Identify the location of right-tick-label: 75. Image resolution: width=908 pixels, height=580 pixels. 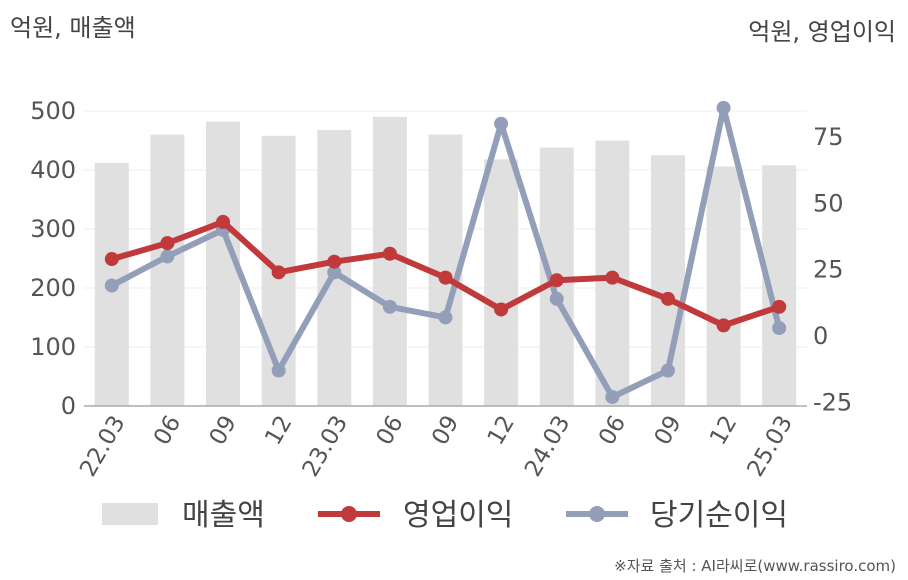
(828, 137).